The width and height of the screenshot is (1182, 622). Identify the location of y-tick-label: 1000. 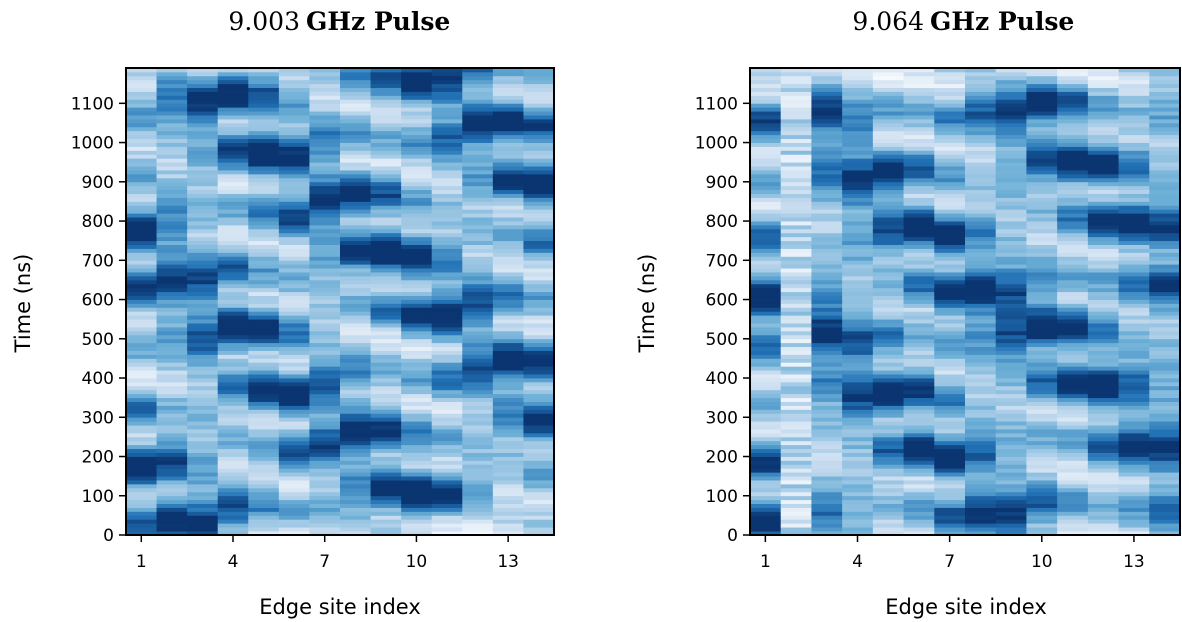
(92, 144).